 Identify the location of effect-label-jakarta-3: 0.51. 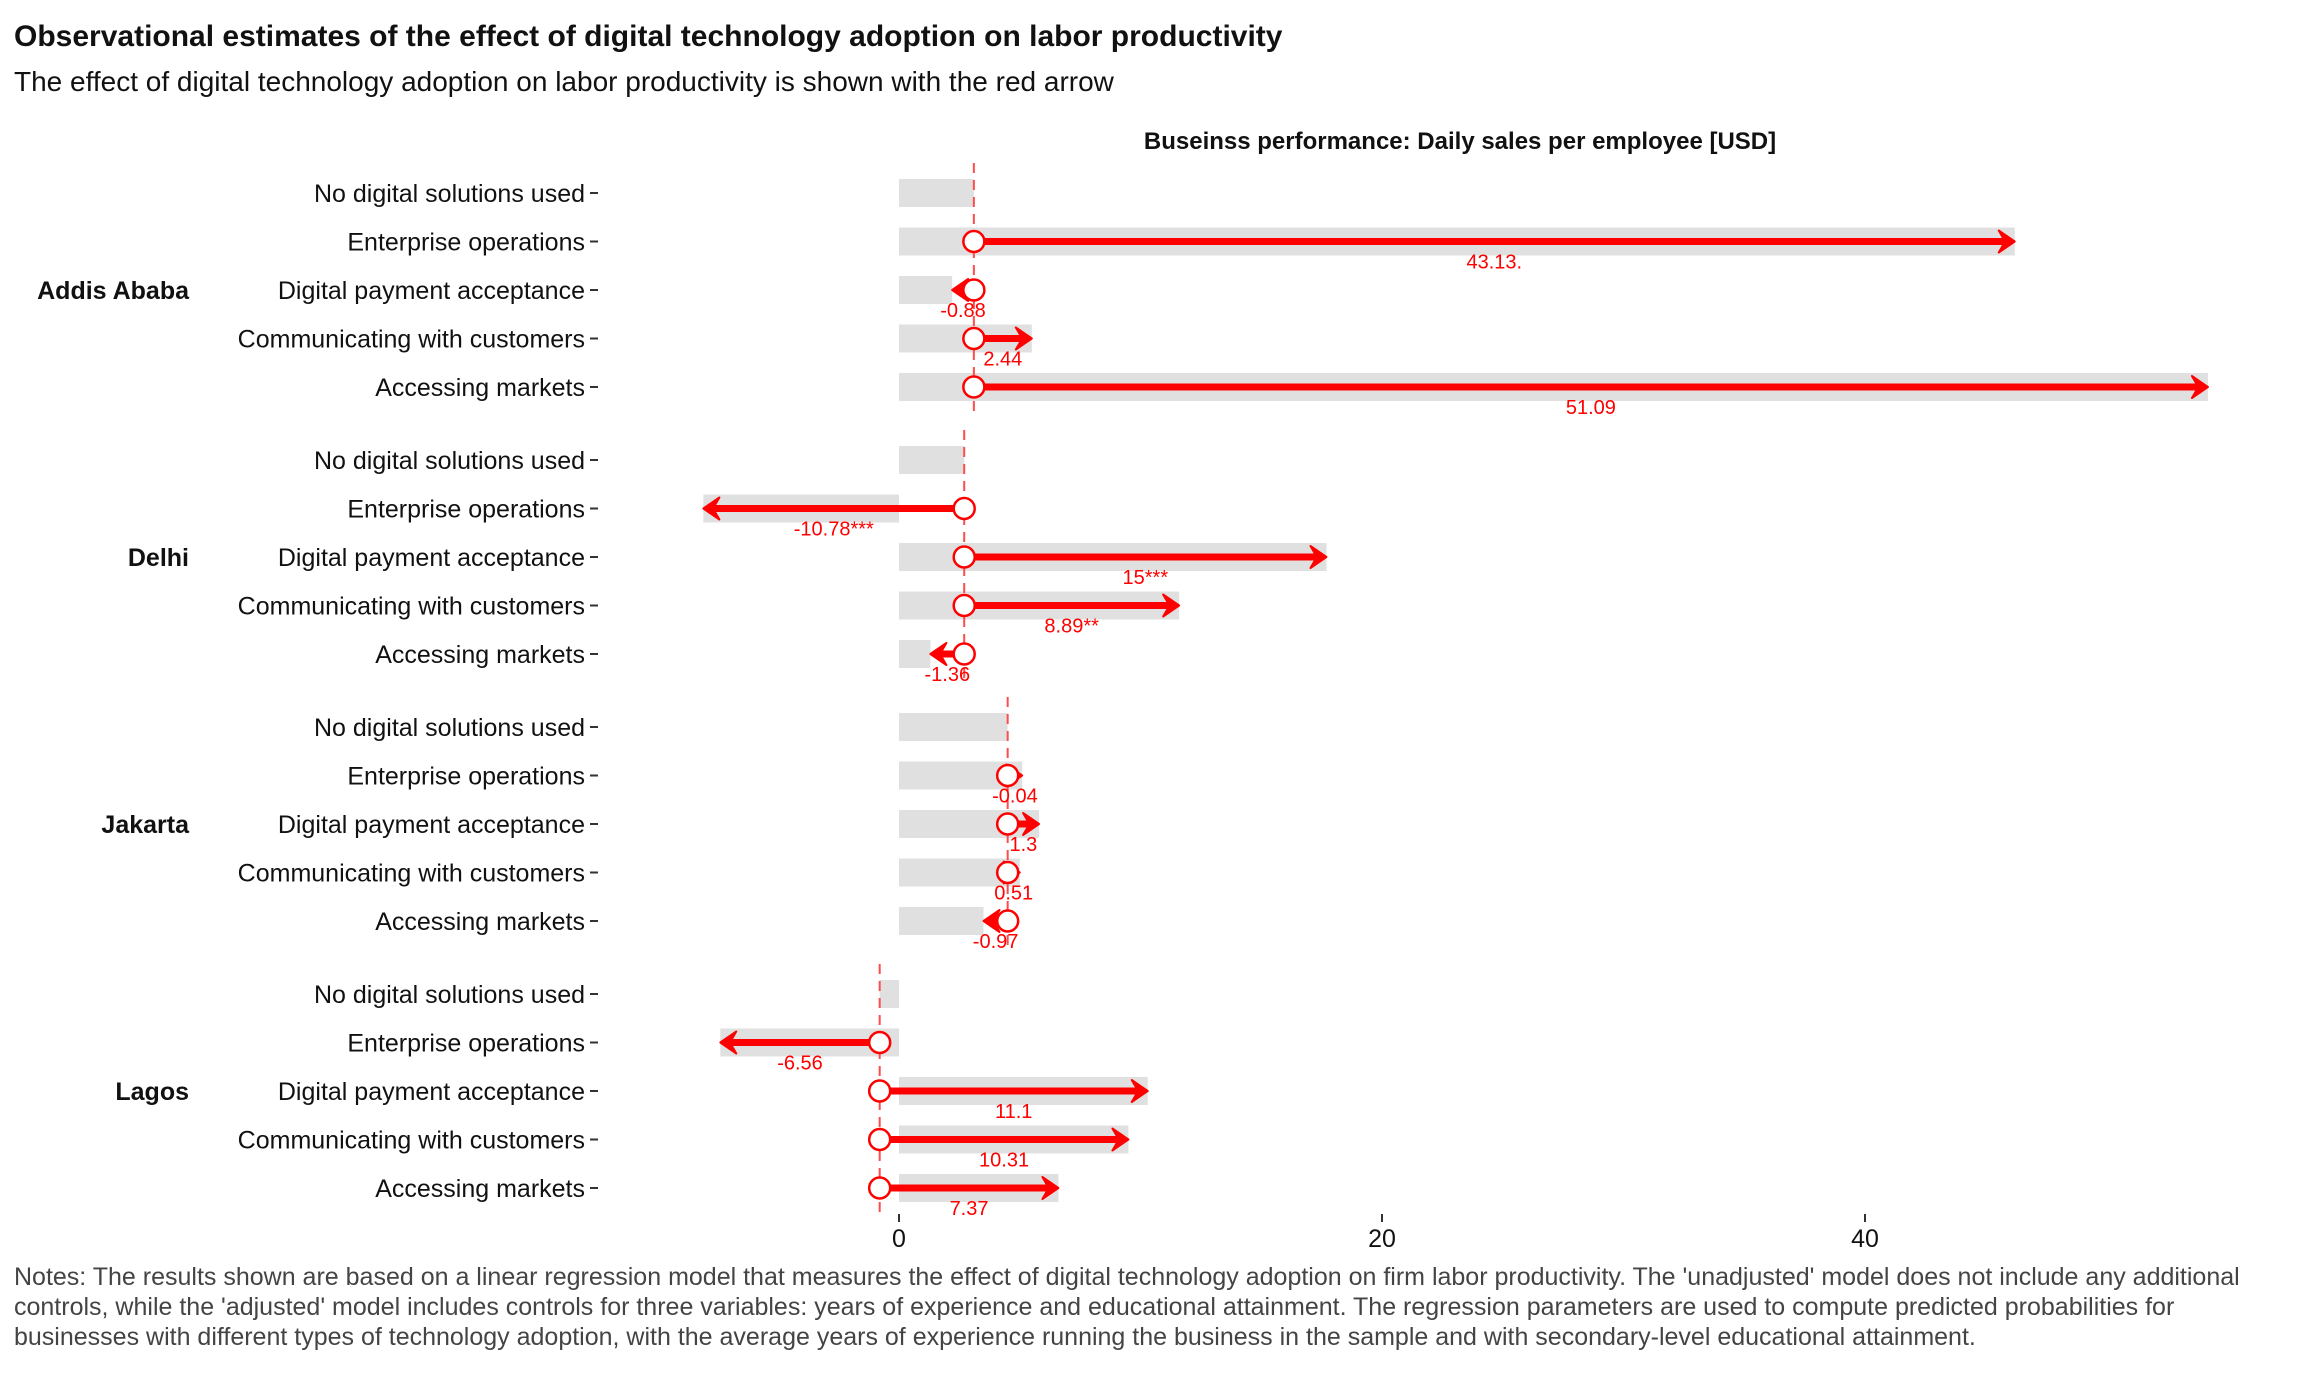
(1013, 894).